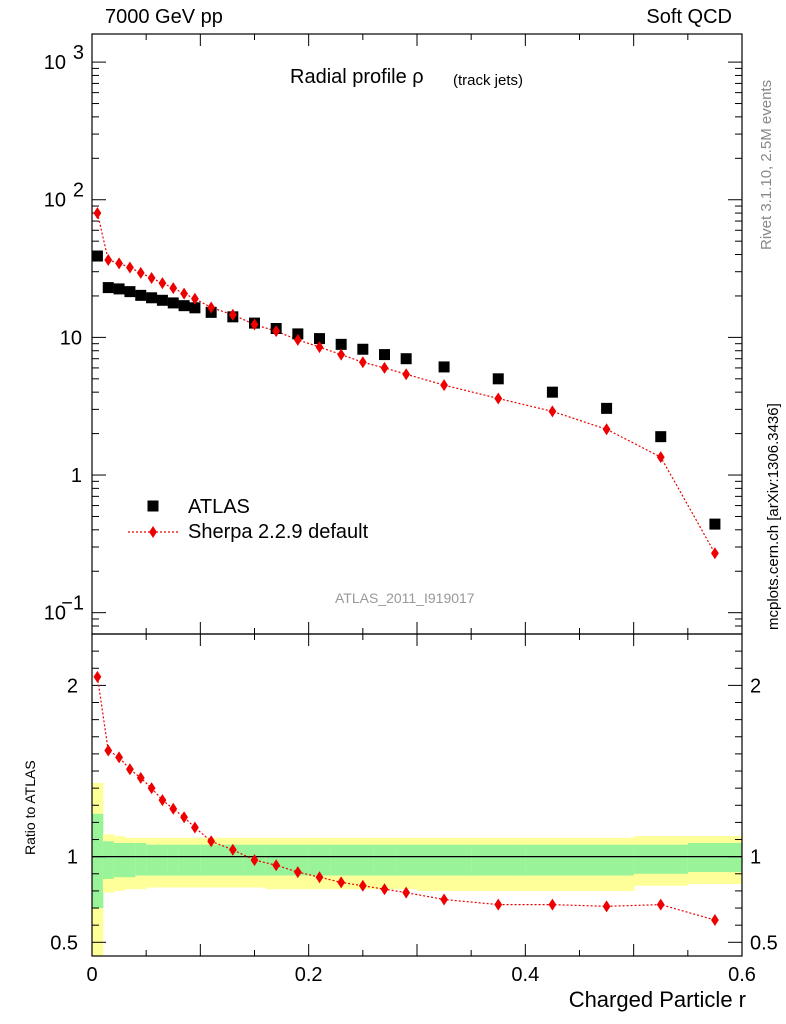  What do you see at coordinates (773, 516) in the screenshot?
I see `mcplots-reference-label: mcplots.cern.ch [arXiv:1306.3436]` at bounding box center [773, 516].